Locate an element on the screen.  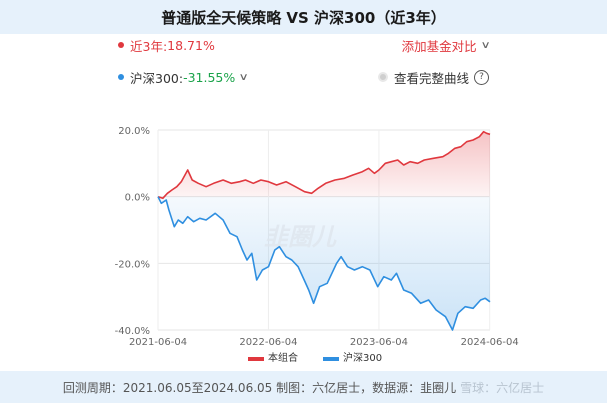
index-dot-icon is located at coordinates (121, 77).